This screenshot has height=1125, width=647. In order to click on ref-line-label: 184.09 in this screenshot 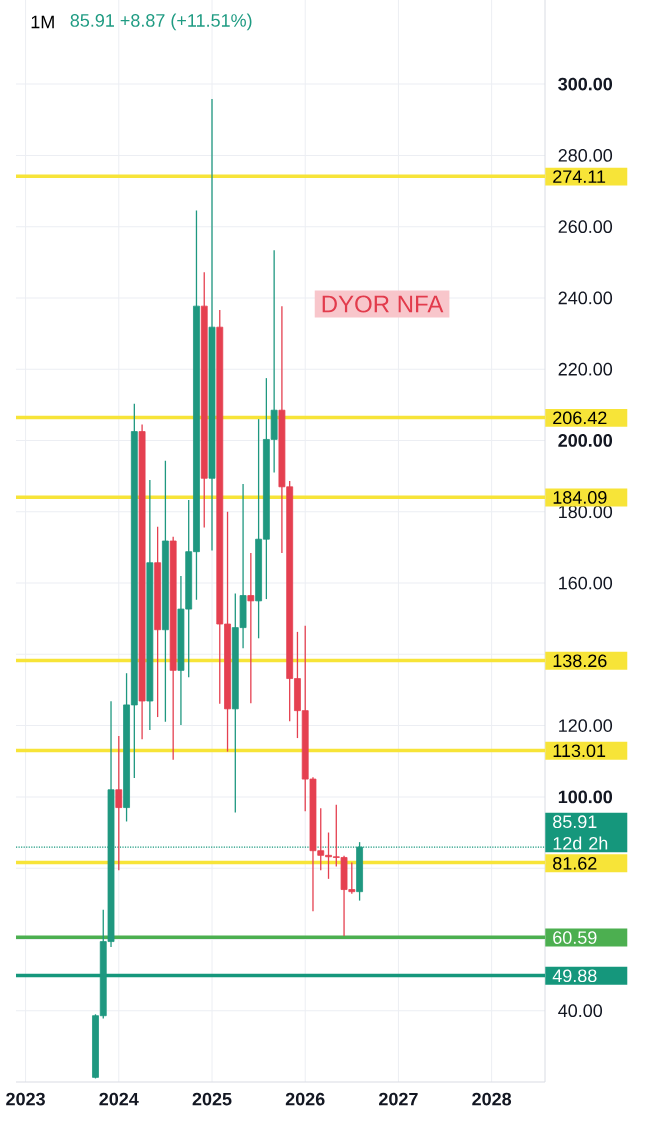, I will do `click(580, 497)`.